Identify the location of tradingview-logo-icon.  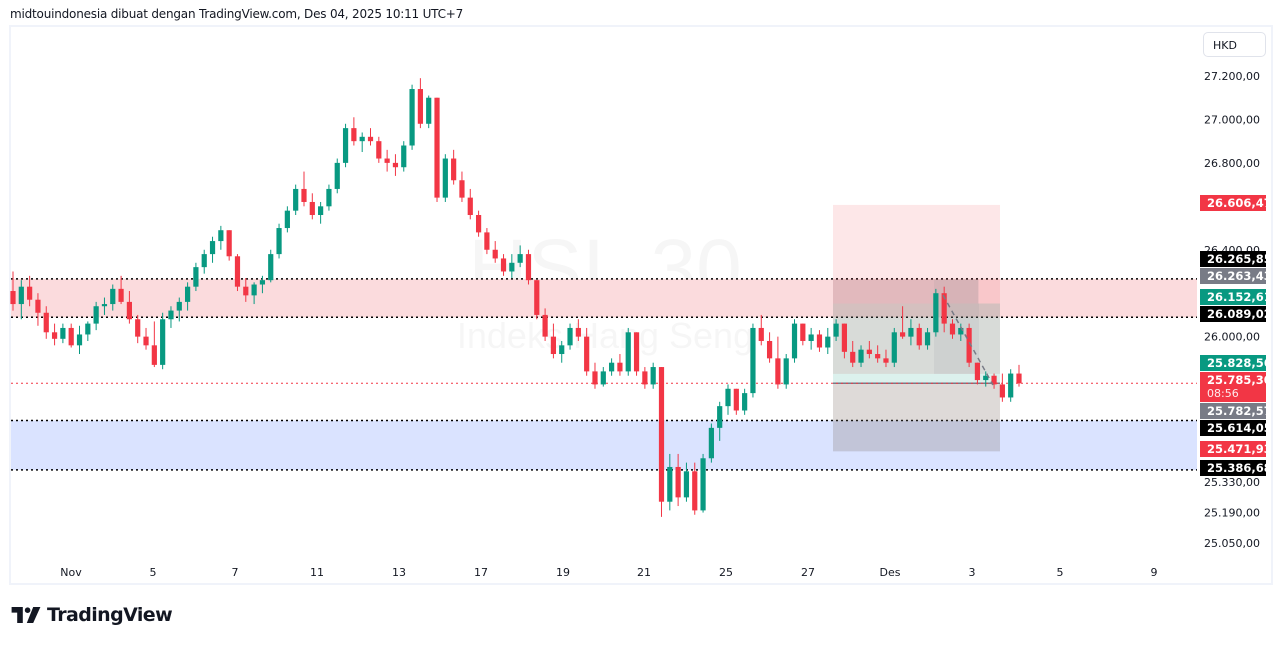
(26, 615).